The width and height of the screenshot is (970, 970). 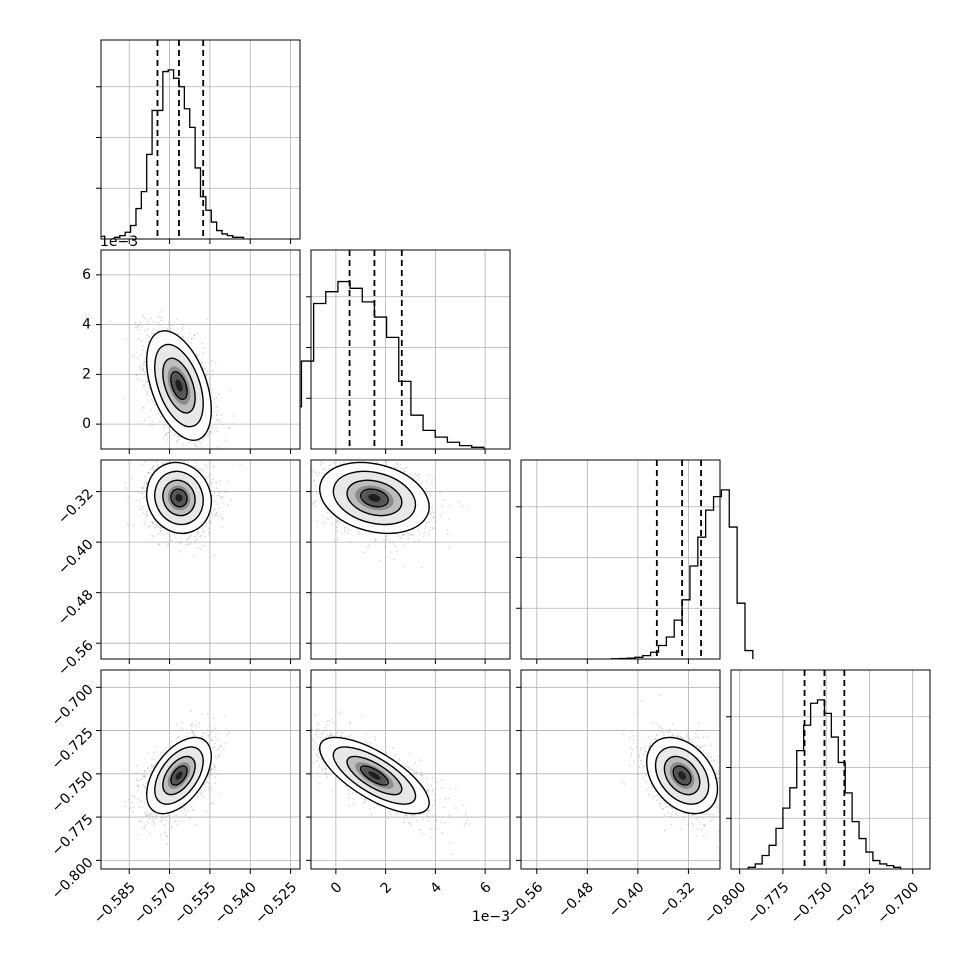 What do you see at coordinates (812, 903) in the screenshot?
I see `x-tick-label: −0.750` at bounding box center [812, 903].